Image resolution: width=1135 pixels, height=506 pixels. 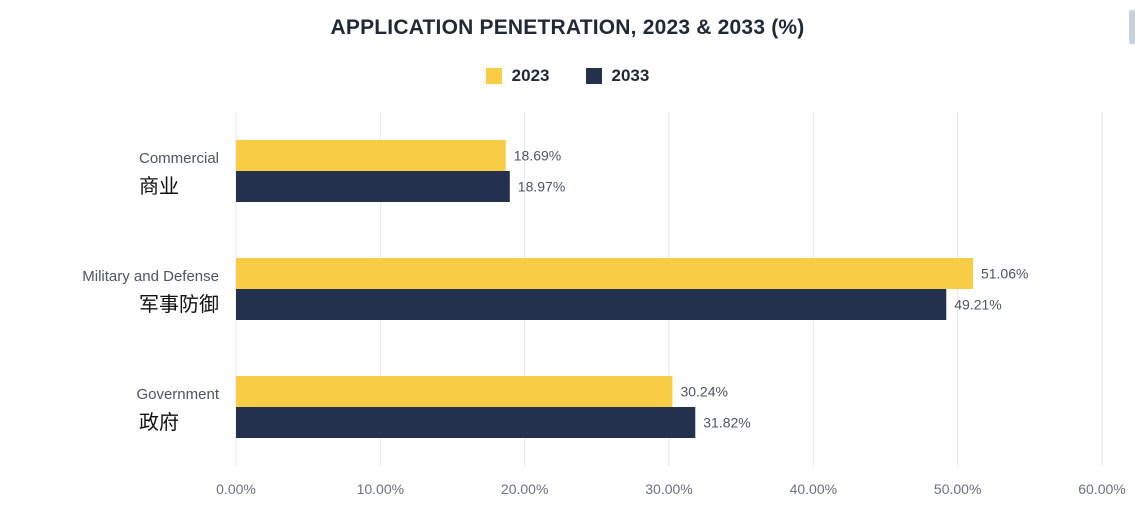 What do you see at coordinates (813, 489) in the screenshot?
I see `x-tick-label: 40.00%` at bounding box center [813, 489].